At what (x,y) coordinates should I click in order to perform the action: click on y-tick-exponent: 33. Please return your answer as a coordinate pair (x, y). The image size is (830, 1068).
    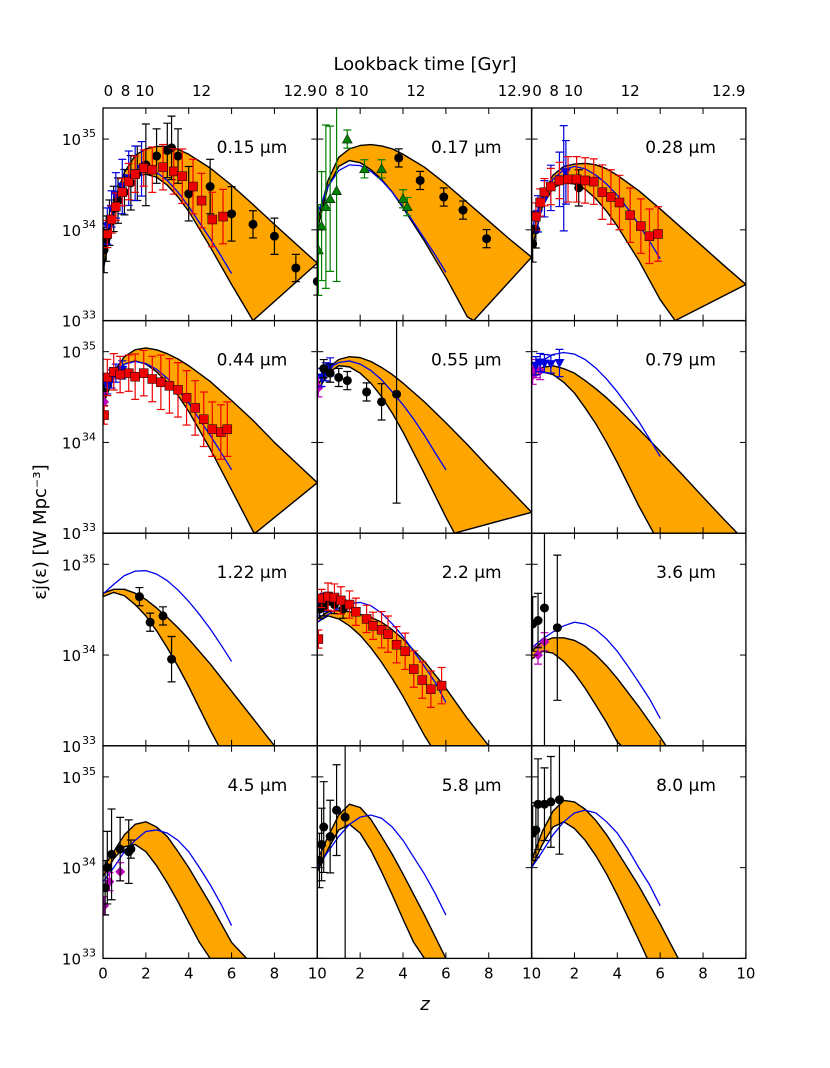
    Looking at the image, I should click on (89, 527).